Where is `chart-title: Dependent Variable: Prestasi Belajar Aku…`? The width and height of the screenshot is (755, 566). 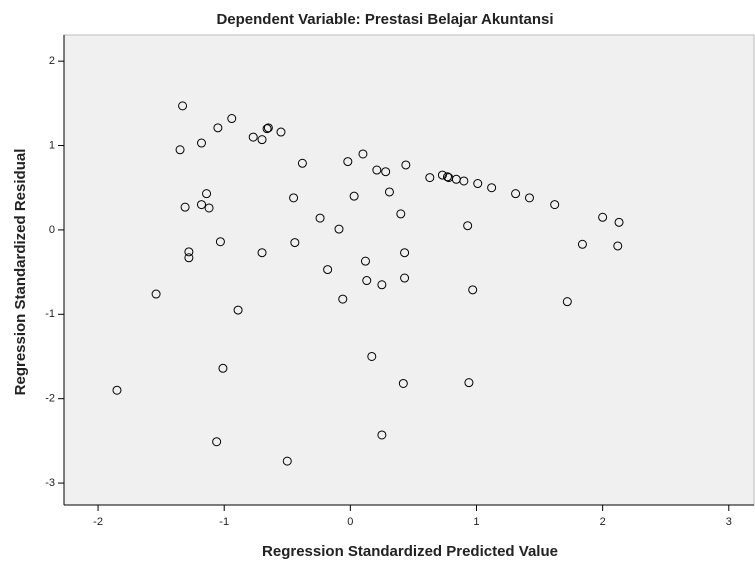 chart-title: Dependent Variable: Prestasi Belajar Aku… is located at coordinates (384, 19).